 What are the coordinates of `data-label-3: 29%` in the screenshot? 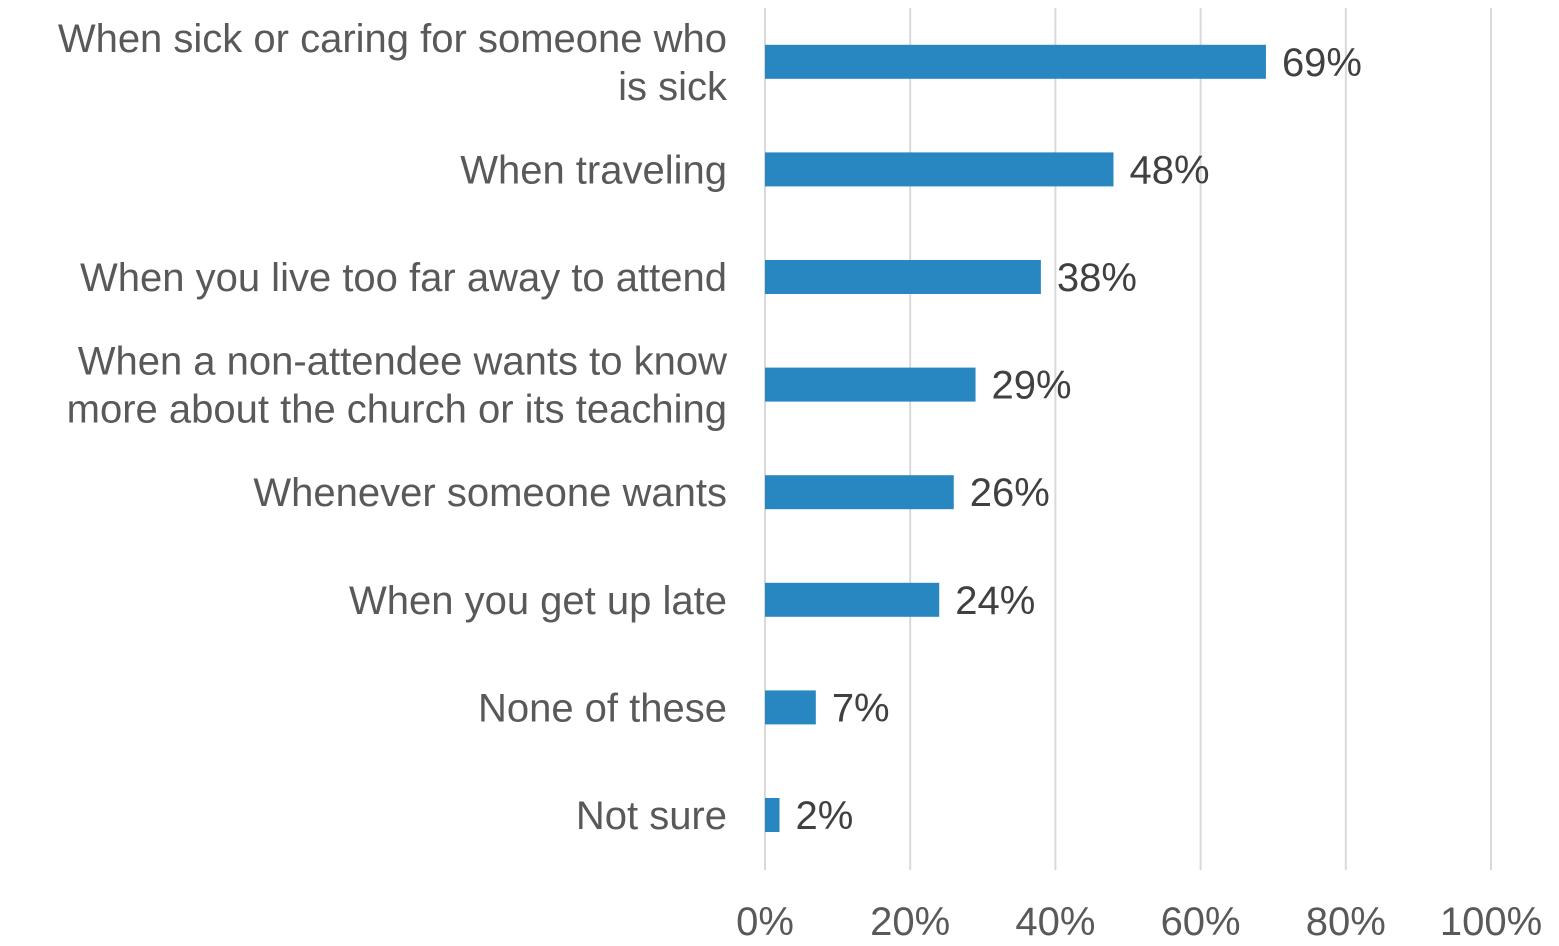 It's located at (1032, 386).